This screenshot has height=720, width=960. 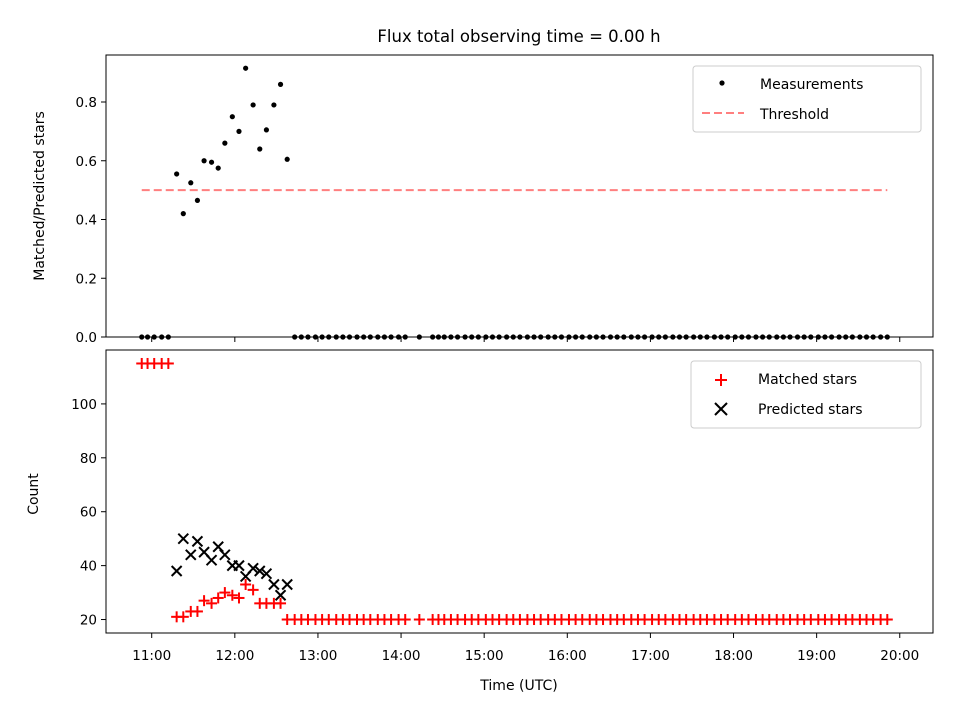 What do you see at coordinates (816, 656) in the screenshot?
I see `x-tick-label-8: 19:00` at bounding box center [816, 656].